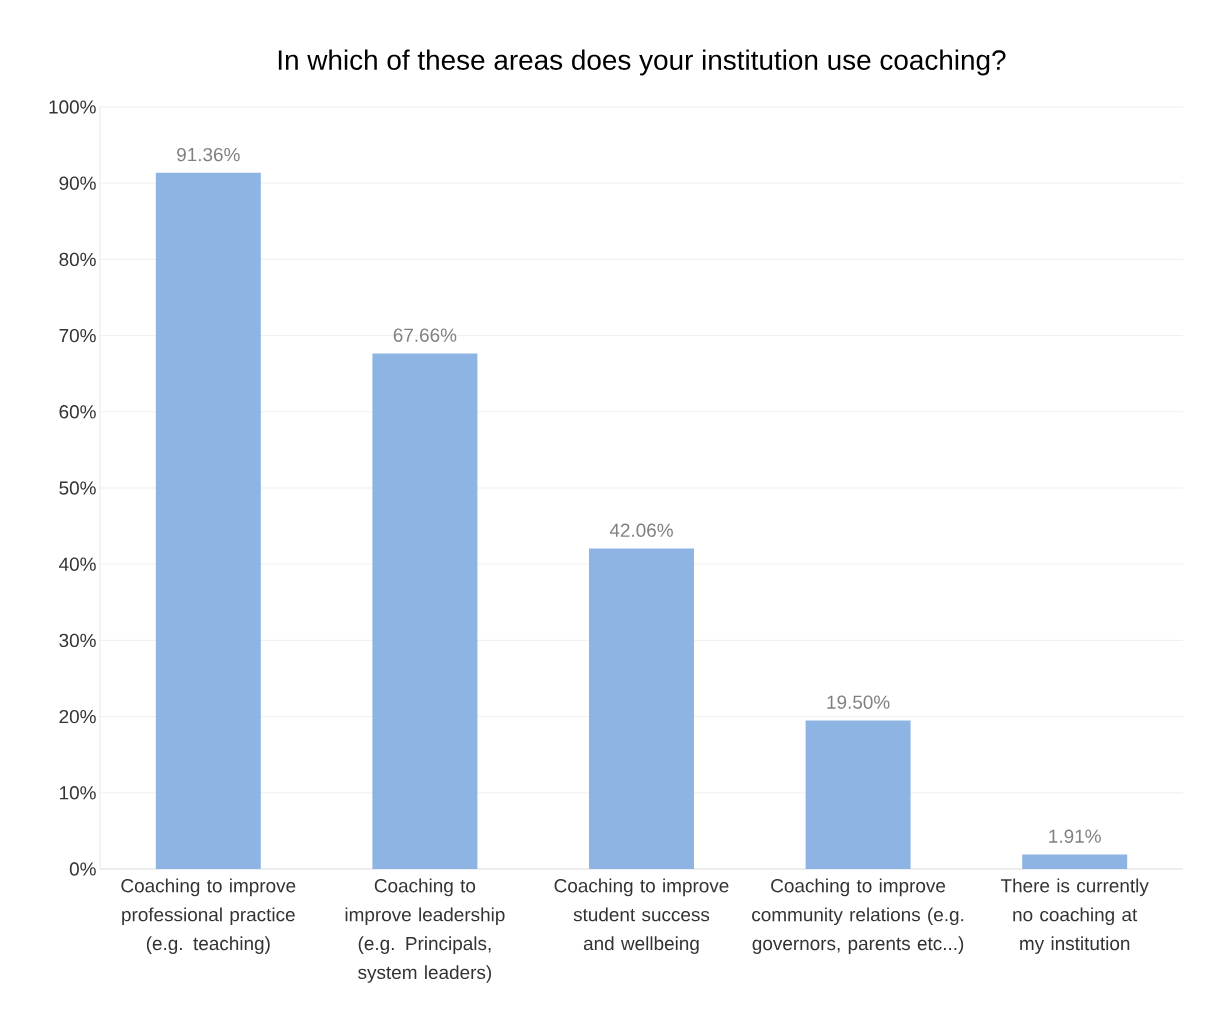  Describe the element at coordinates (208, 916) in the screenshot. I see `x-tick-label: Coaching to improve professional practice (e.g. teaching)` at that location.